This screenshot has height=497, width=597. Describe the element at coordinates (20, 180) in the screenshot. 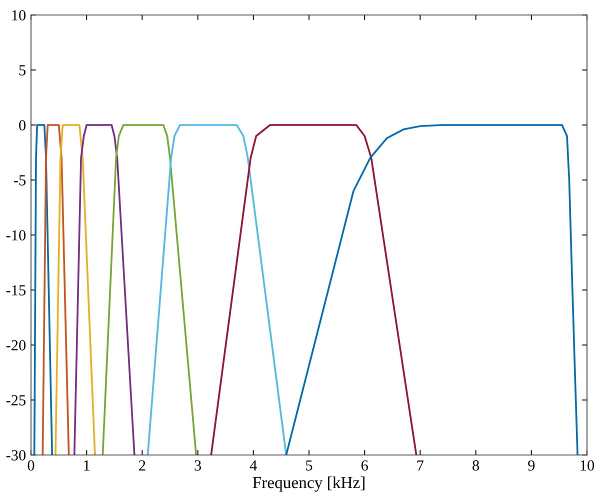

I see `y-tick-label: -5` at that location.